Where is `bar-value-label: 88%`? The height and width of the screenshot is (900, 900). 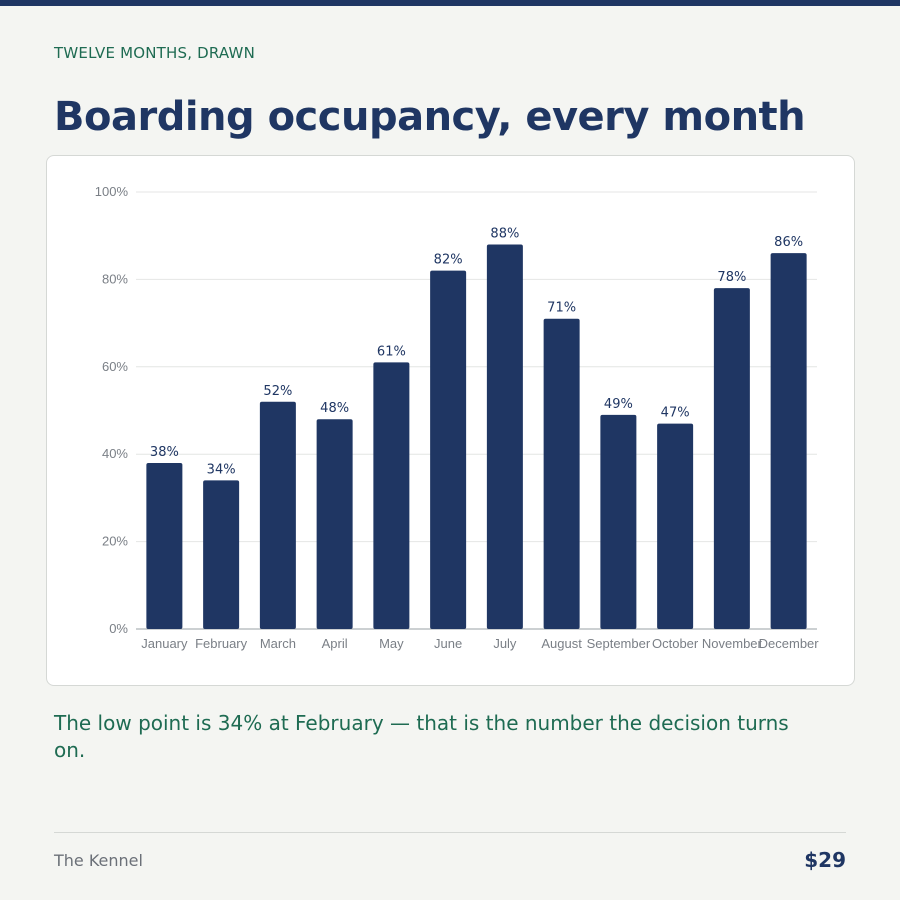
bar-value-label: 88% is located at coordinates (504, 233).